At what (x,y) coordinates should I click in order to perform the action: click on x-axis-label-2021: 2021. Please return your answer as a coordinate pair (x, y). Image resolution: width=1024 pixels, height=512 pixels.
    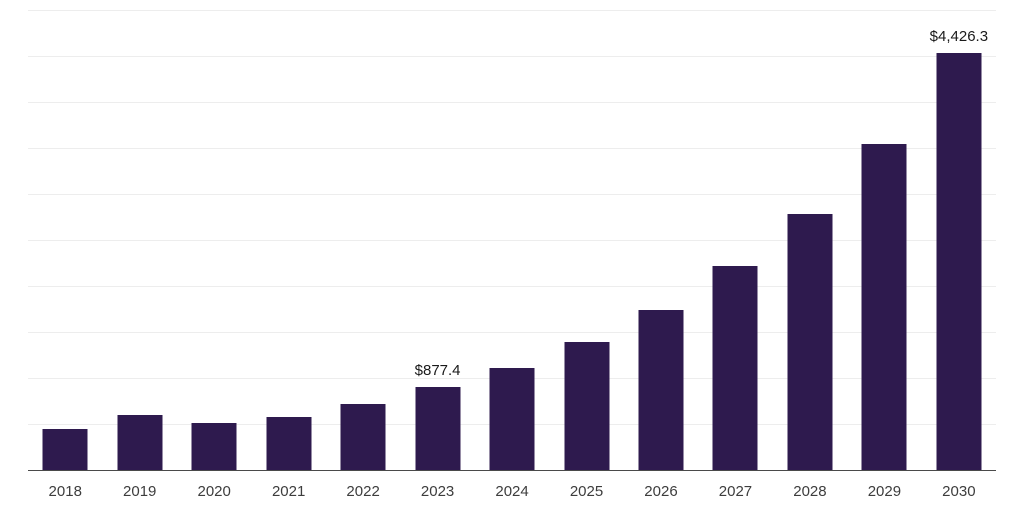
    Looking at the image, I should click on (288, 491).